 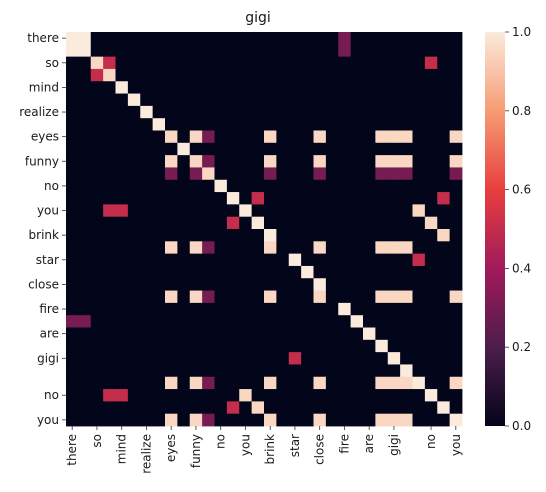 What do you see at coordinates (221, 441) in the screenshot?
I see `x-tick-label: no` at bounding box center [221, 441].